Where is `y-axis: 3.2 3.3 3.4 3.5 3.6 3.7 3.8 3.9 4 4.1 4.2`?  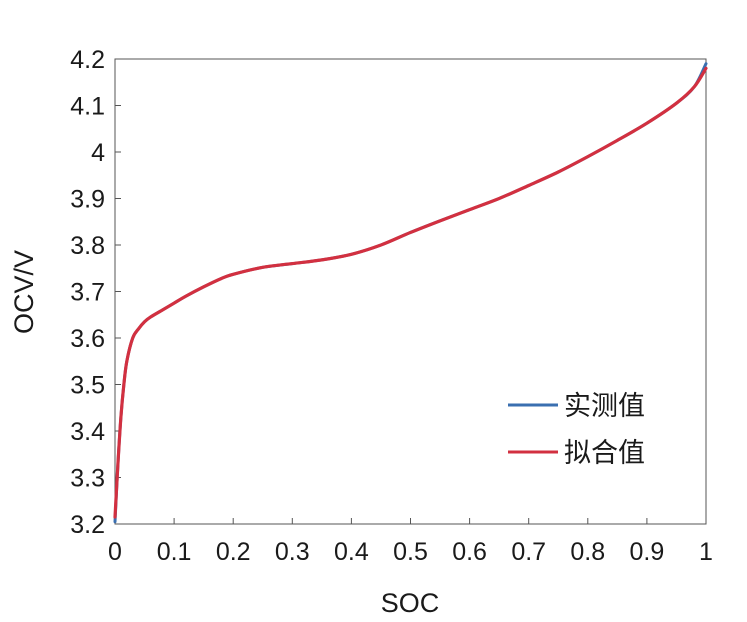 y-axis: 3.2 3.3 3.4 3.5 3.6 3.7 3.8 3.9 4 4.1 4.2 is located at coordinates (95, 292).